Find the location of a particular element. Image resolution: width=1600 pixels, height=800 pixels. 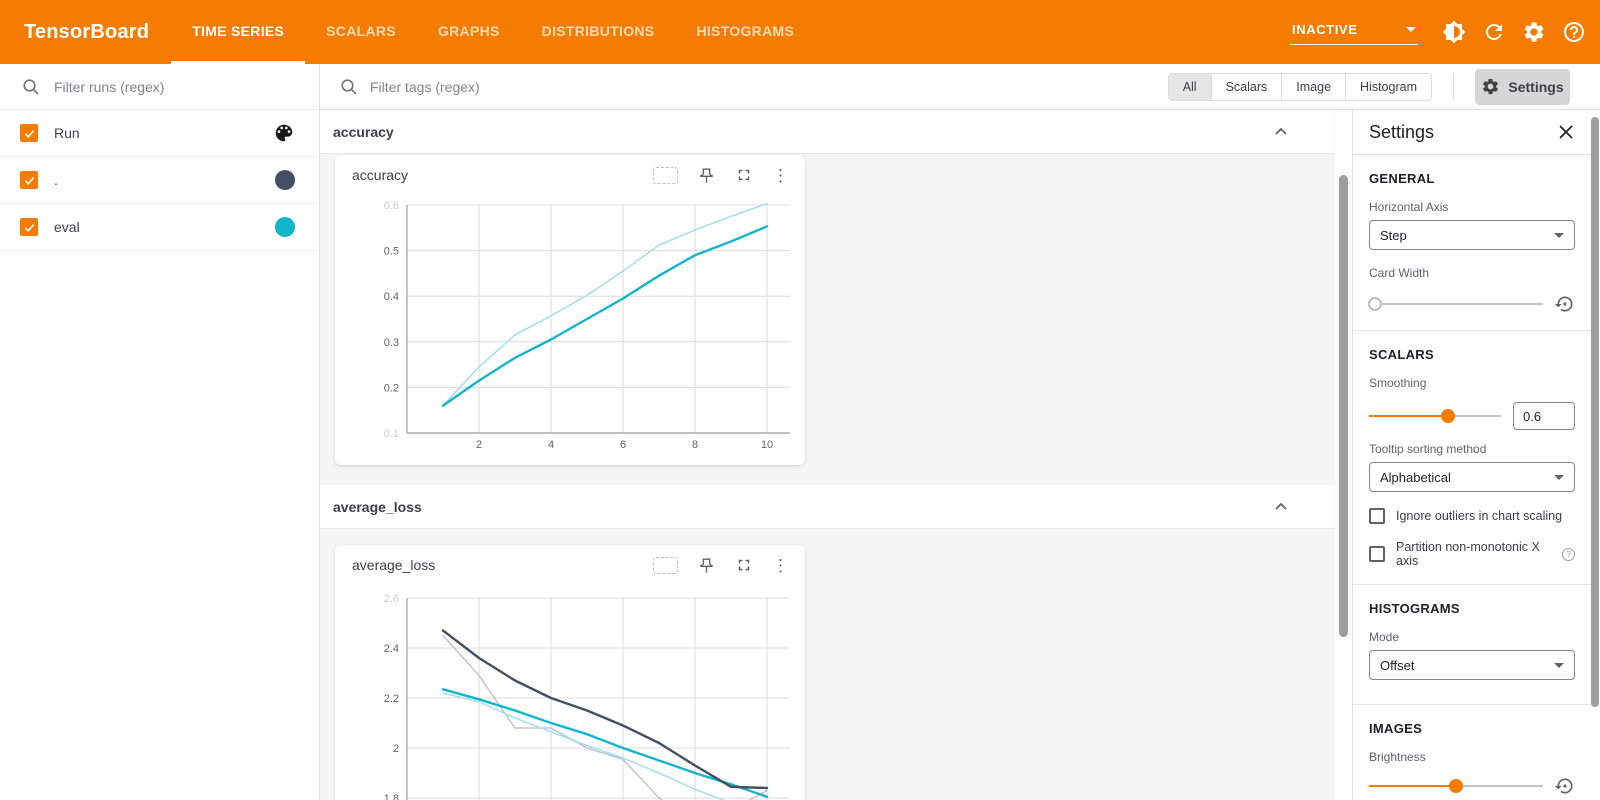

status-label: INACTIVE is located at coordinates (1325, 29).